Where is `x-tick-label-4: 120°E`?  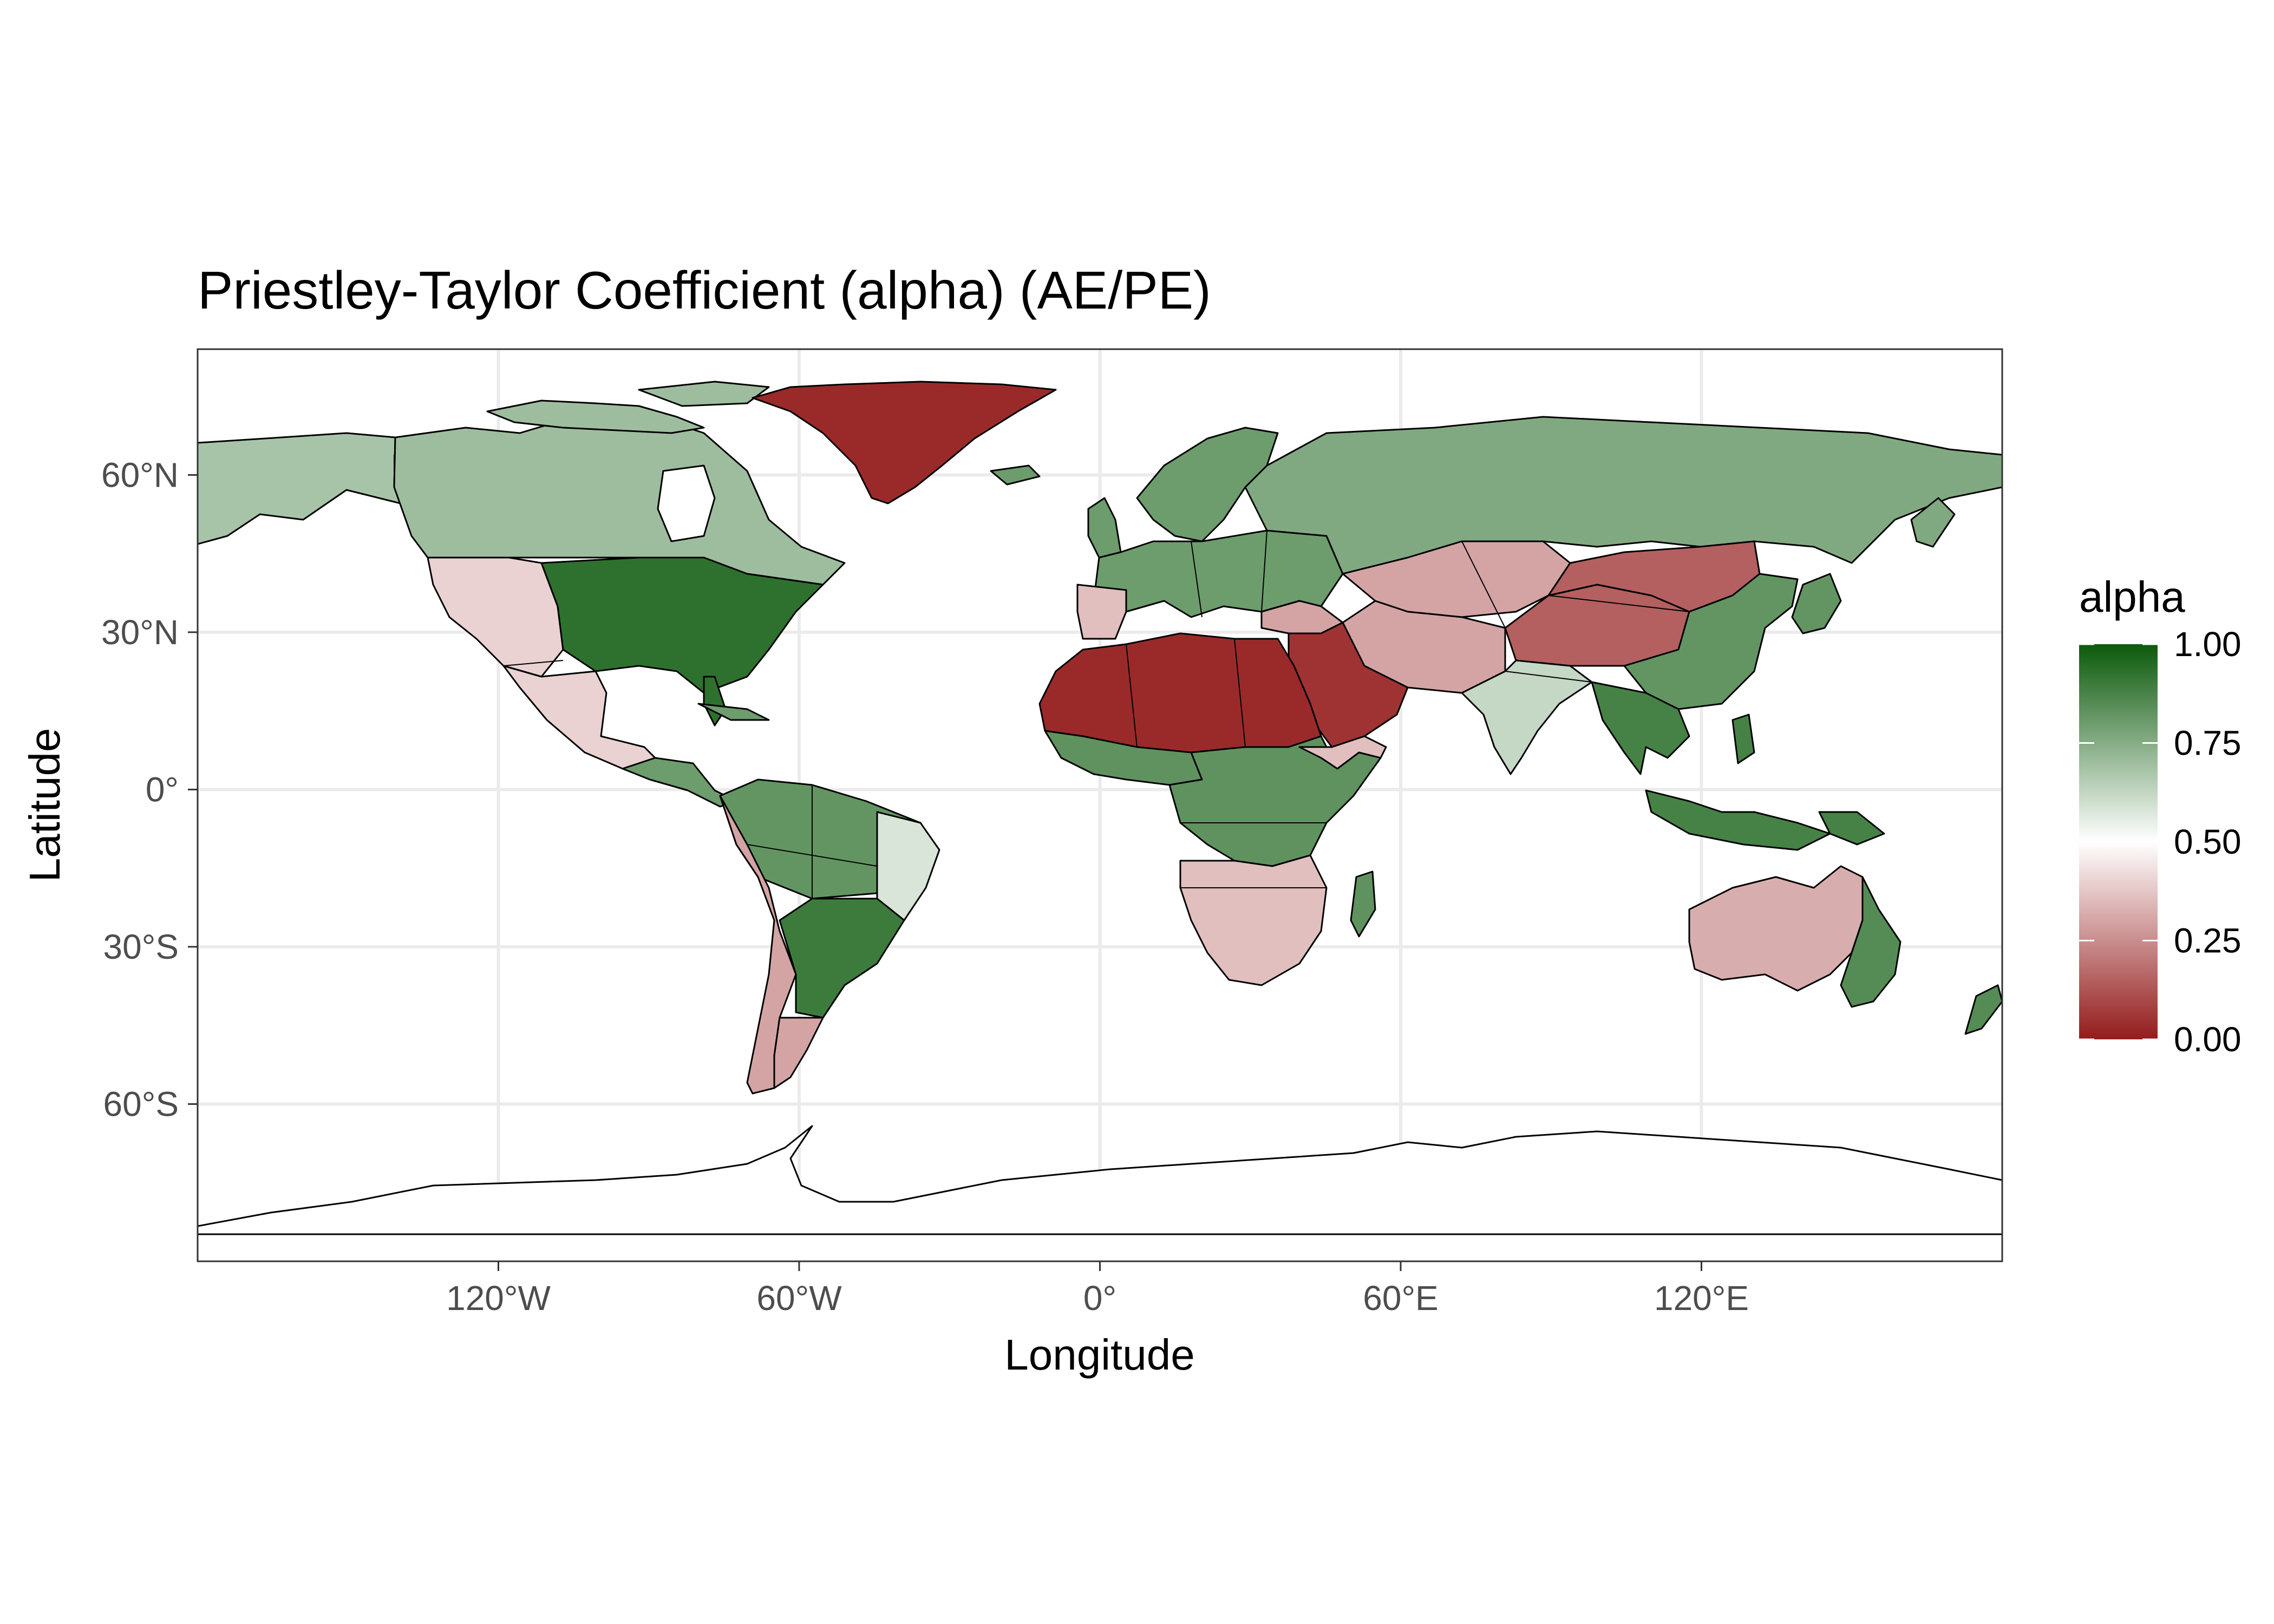 x-tick-label-4: 120°E is located at coordinates (1702, 1298).